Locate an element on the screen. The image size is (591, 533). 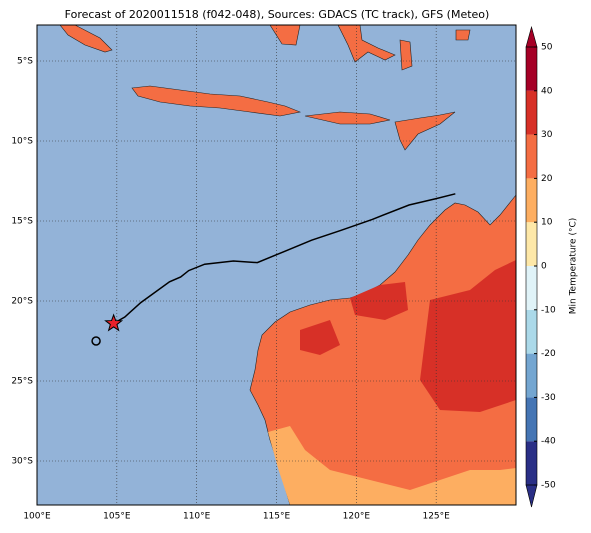
colorbar-tick-label: -10 is located at coordinates (548, 310).